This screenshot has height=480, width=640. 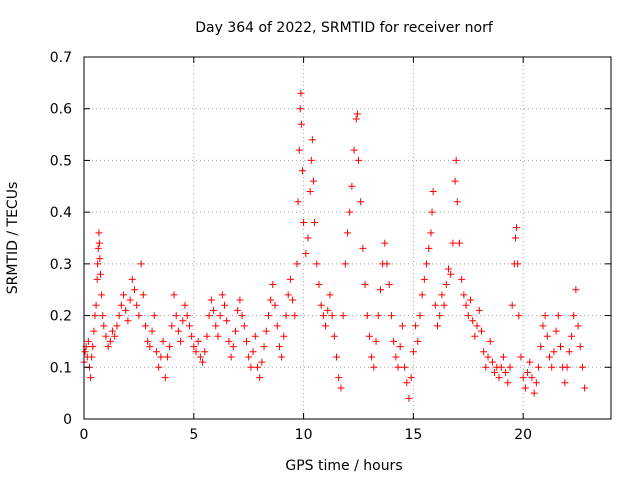 What do you see at coordinates (193, 435) in the screenshot?
I see `x-tick-label: 5` at bounding box center [193, 435].